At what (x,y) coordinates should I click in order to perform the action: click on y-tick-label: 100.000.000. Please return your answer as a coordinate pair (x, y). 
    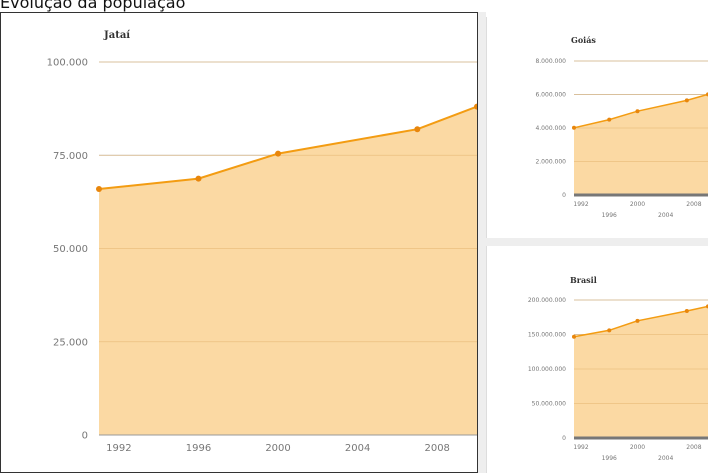
    Looking at the image, I should click on (547, 369).